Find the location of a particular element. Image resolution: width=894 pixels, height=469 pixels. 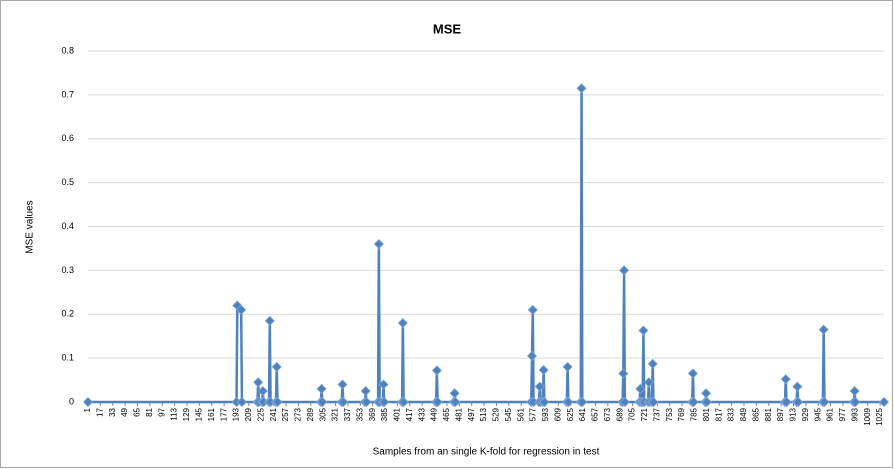

x-tick-label: 145 is located at coordinates (199, 414).